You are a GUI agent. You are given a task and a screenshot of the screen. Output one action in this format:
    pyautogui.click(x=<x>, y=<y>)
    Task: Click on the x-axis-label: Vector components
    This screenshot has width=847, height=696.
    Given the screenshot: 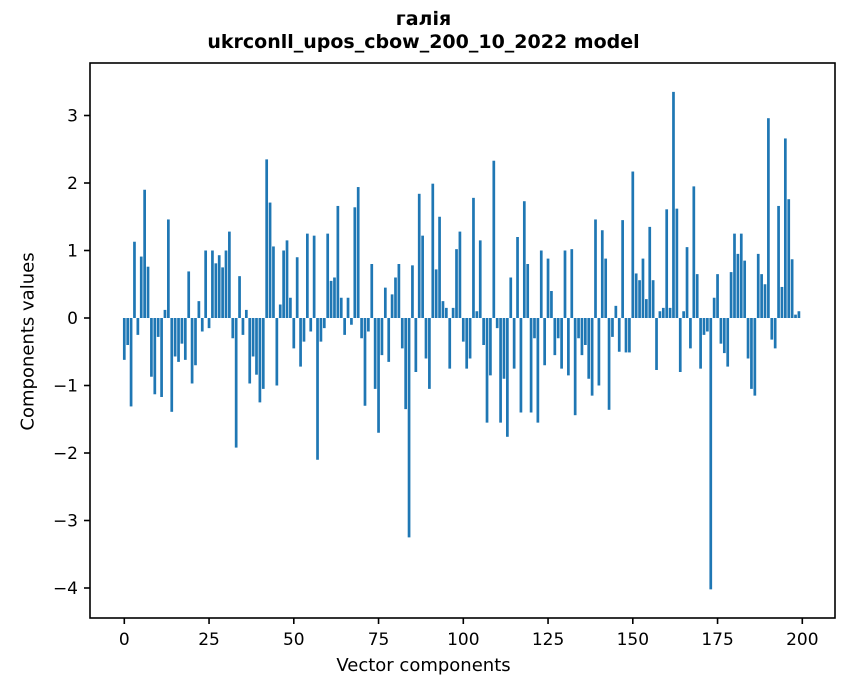 What is the action you would take?
    pyautogui.click(x=423, y=665)
    